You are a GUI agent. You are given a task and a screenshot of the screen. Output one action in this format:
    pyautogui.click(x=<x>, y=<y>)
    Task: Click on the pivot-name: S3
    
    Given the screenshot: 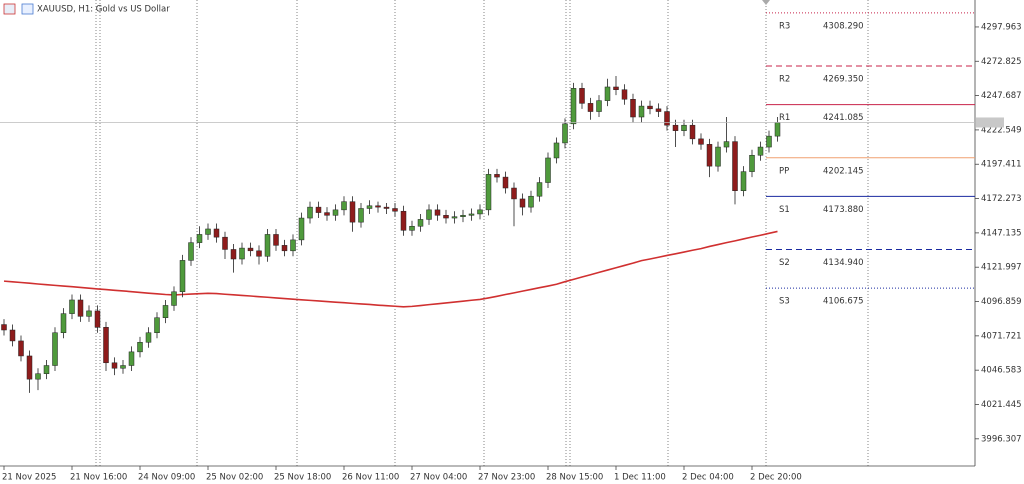 What is the action you would take?
    pyautogui.click(x=784, y=302)
    